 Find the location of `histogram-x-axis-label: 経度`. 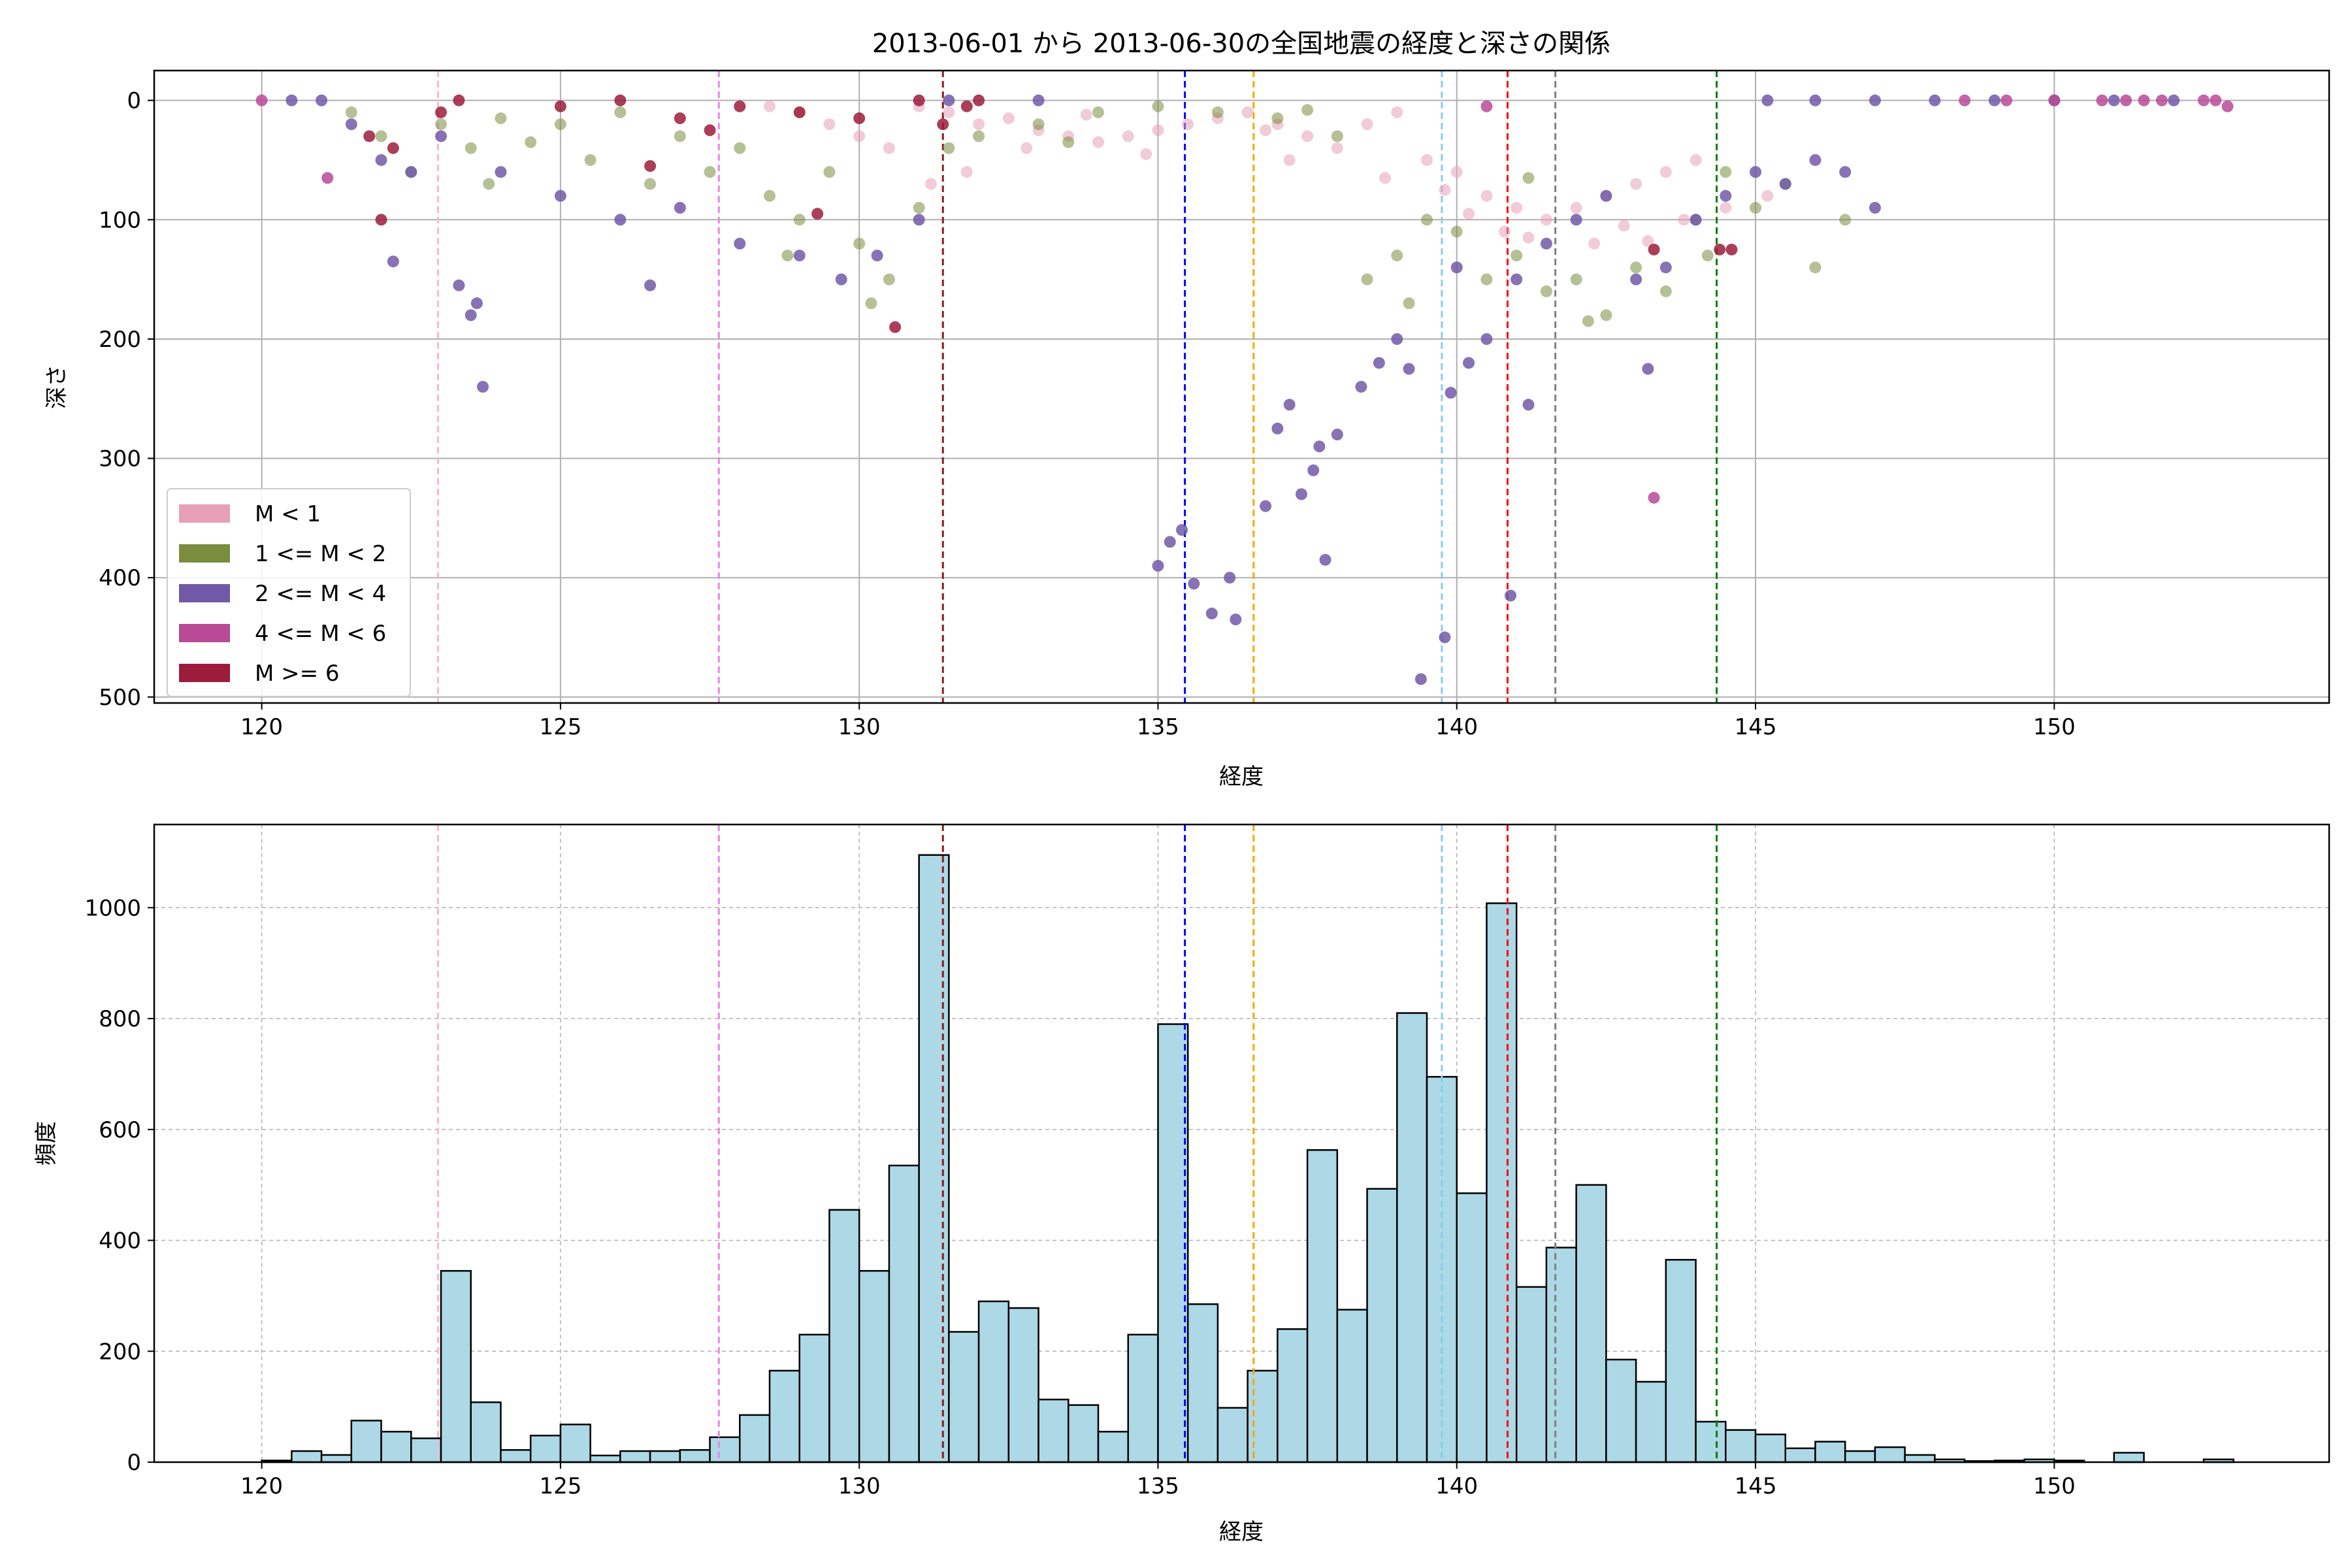

histogram-x-axis-label: 経度 is located at coordinates (1241, 1532).